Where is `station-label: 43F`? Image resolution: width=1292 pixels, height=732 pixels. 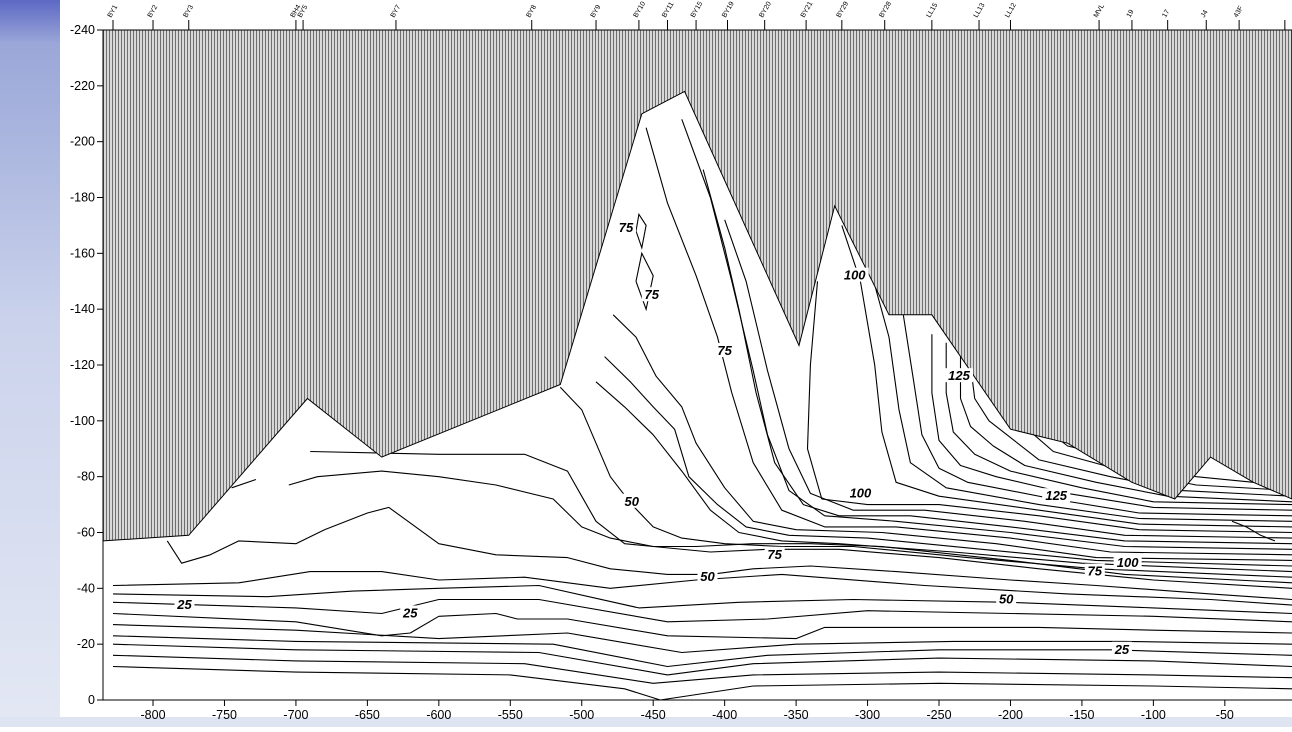
station-label: 43F is located at coordinates (1239, 12).